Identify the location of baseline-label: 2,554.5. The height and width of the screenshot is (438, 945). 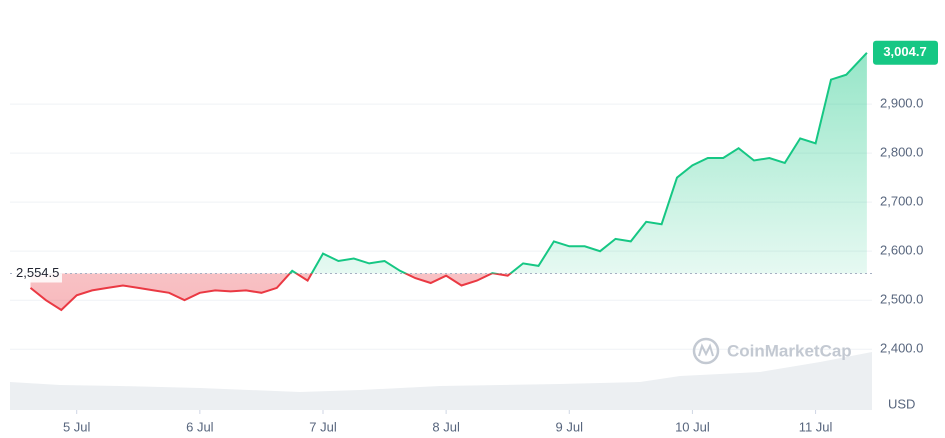
(37, 272).